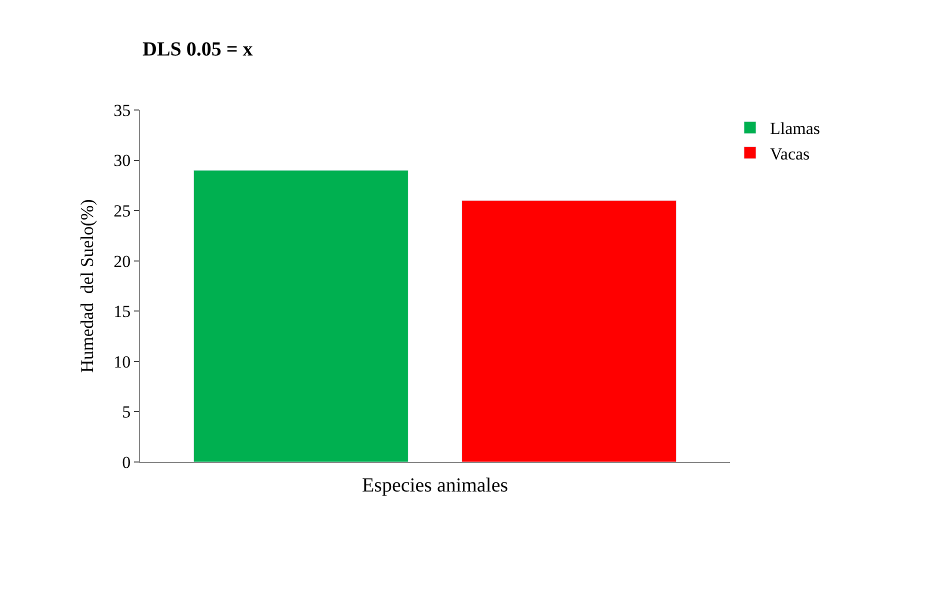  I want to click on legend-label: Llamas, so click(795, 128).